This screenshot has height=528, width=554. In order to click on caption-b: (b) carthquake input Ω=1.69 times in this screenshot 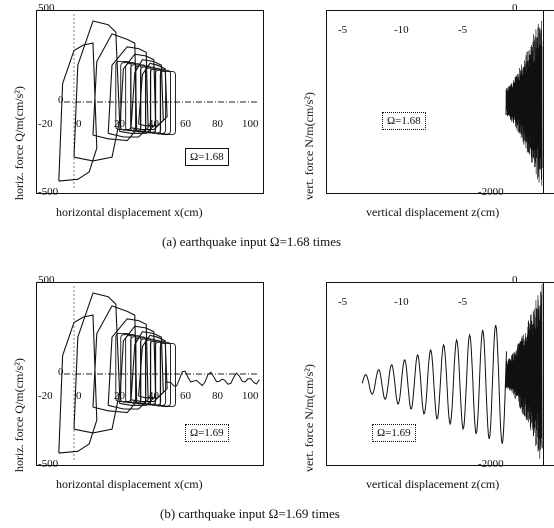, I will do `click(250, 514)`.